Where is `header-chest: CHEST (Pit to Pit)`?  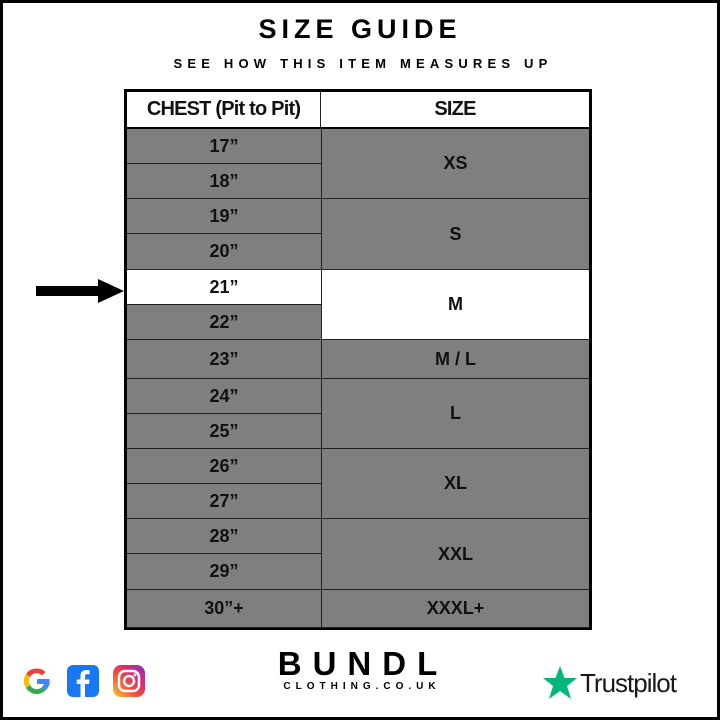
header-chest: CHEST (Pit to Pit) is located at coordinates (224, 110).